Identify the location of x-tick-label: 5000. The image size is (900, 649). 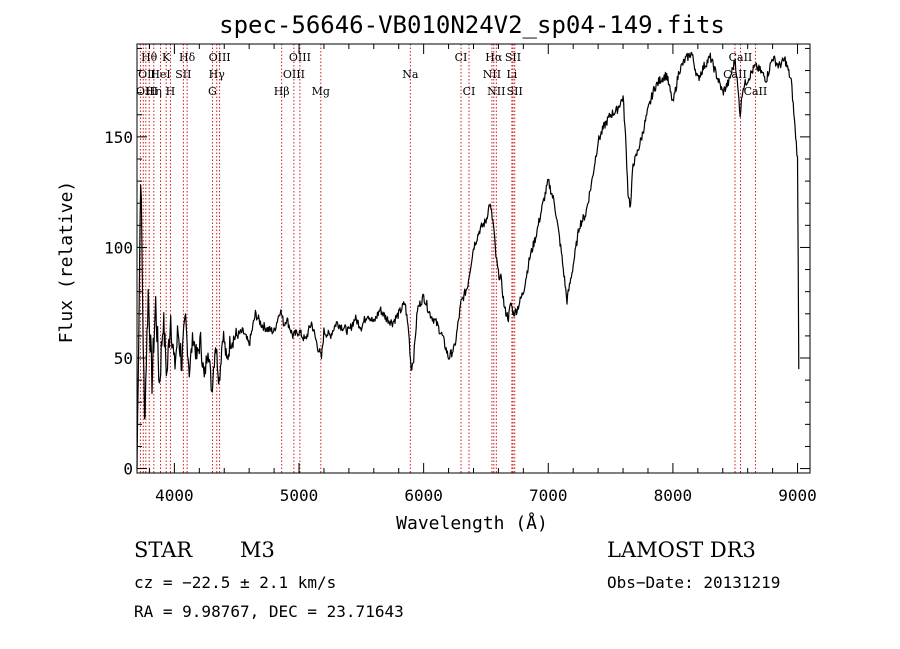
(299, 495).